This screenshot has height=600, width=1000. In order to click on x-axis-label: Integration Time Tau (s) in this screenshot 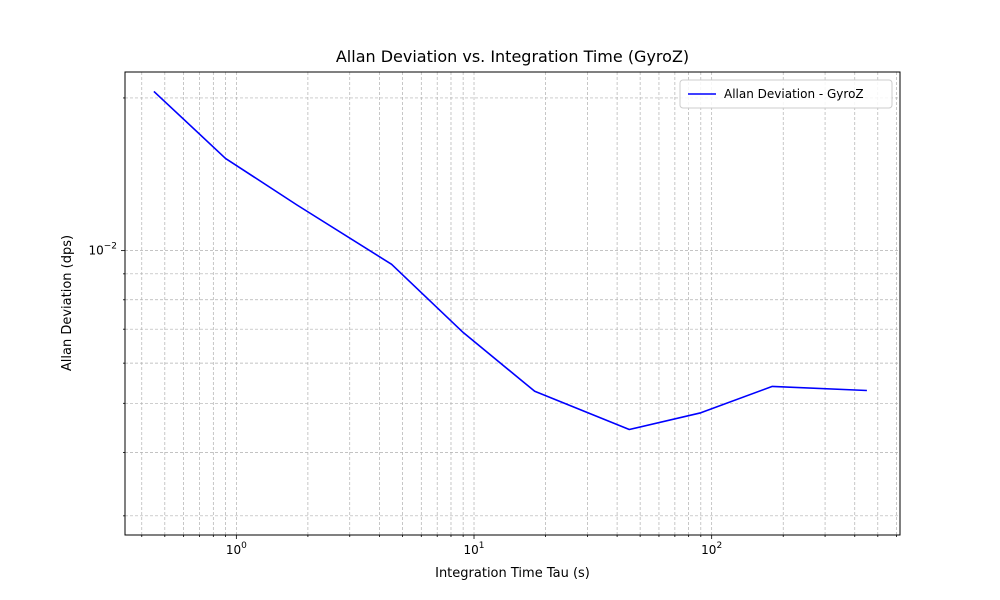, I will do `click(512, 573)`.